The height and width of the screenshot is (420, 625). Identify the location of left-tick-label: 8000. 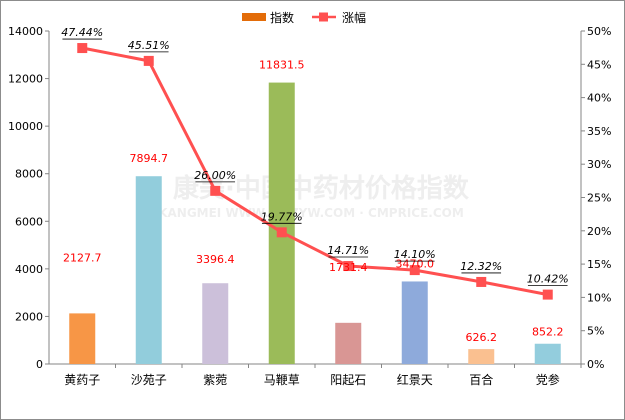
(29, 174).